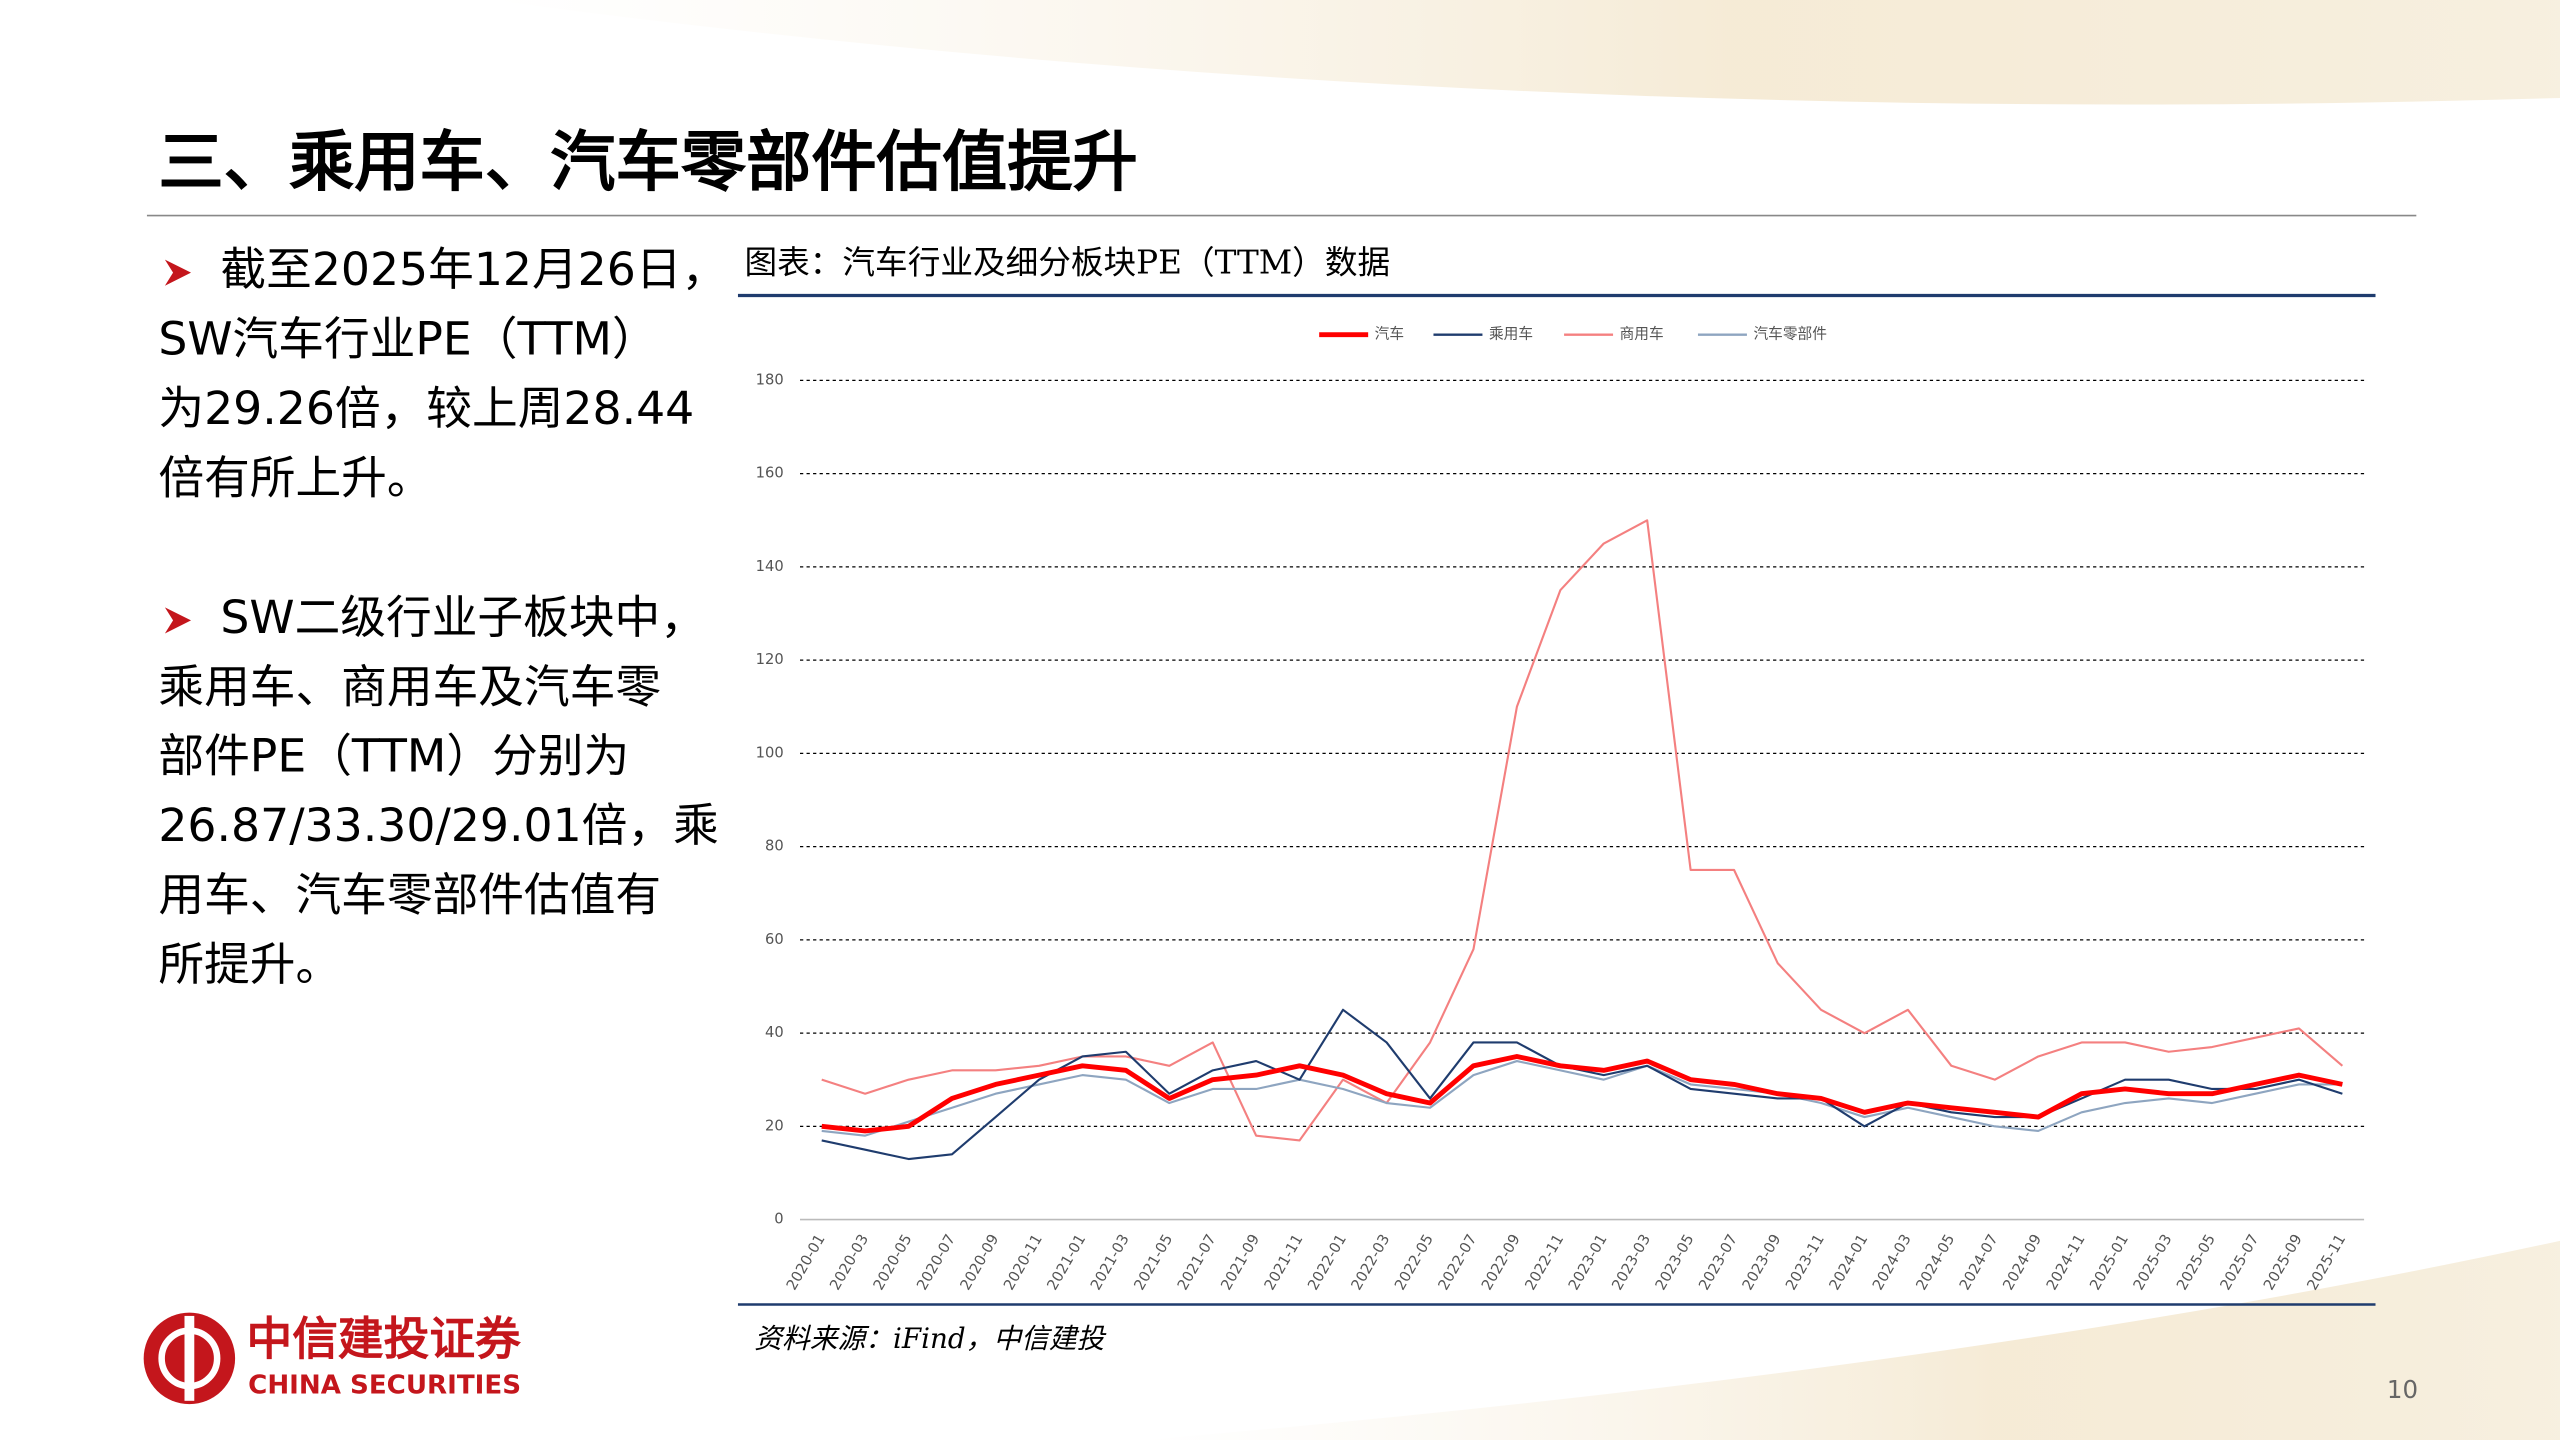  What do you see at coordinates (1022, 1262) in the screenshot?
I see `x-tick-label: 2020-11` at bounding box center [1022, 1262].